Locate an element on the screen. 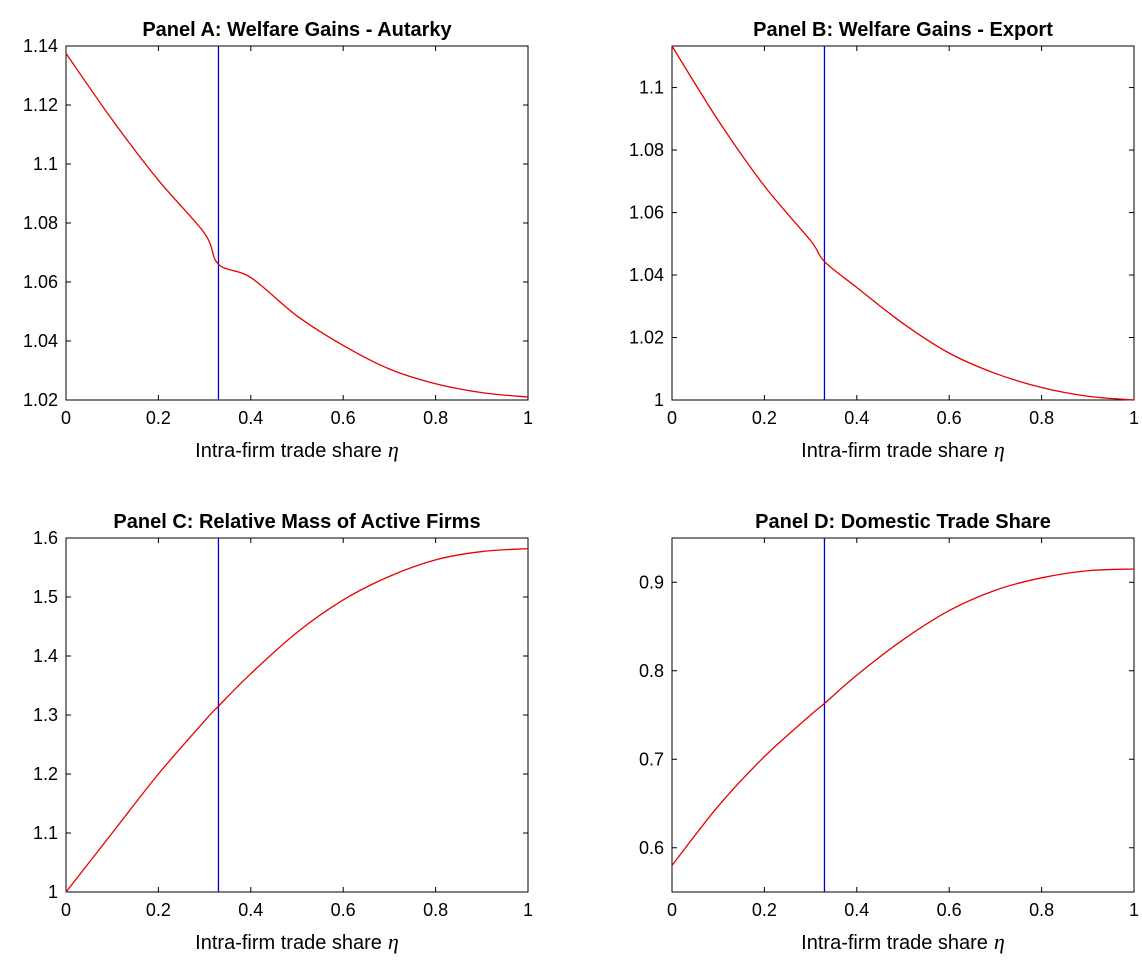  panel-c-ytick-label: 1.2 is located at coordinates (45, 774).